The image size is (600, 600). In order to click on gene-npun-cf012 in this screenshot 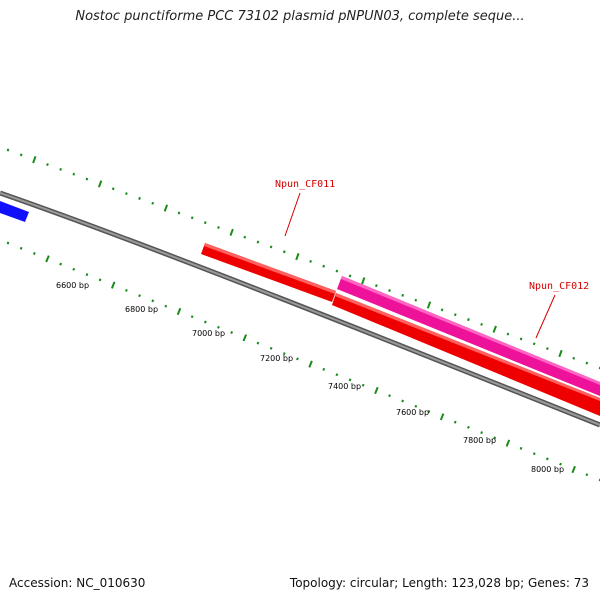, I will do `click(468, 336)`.